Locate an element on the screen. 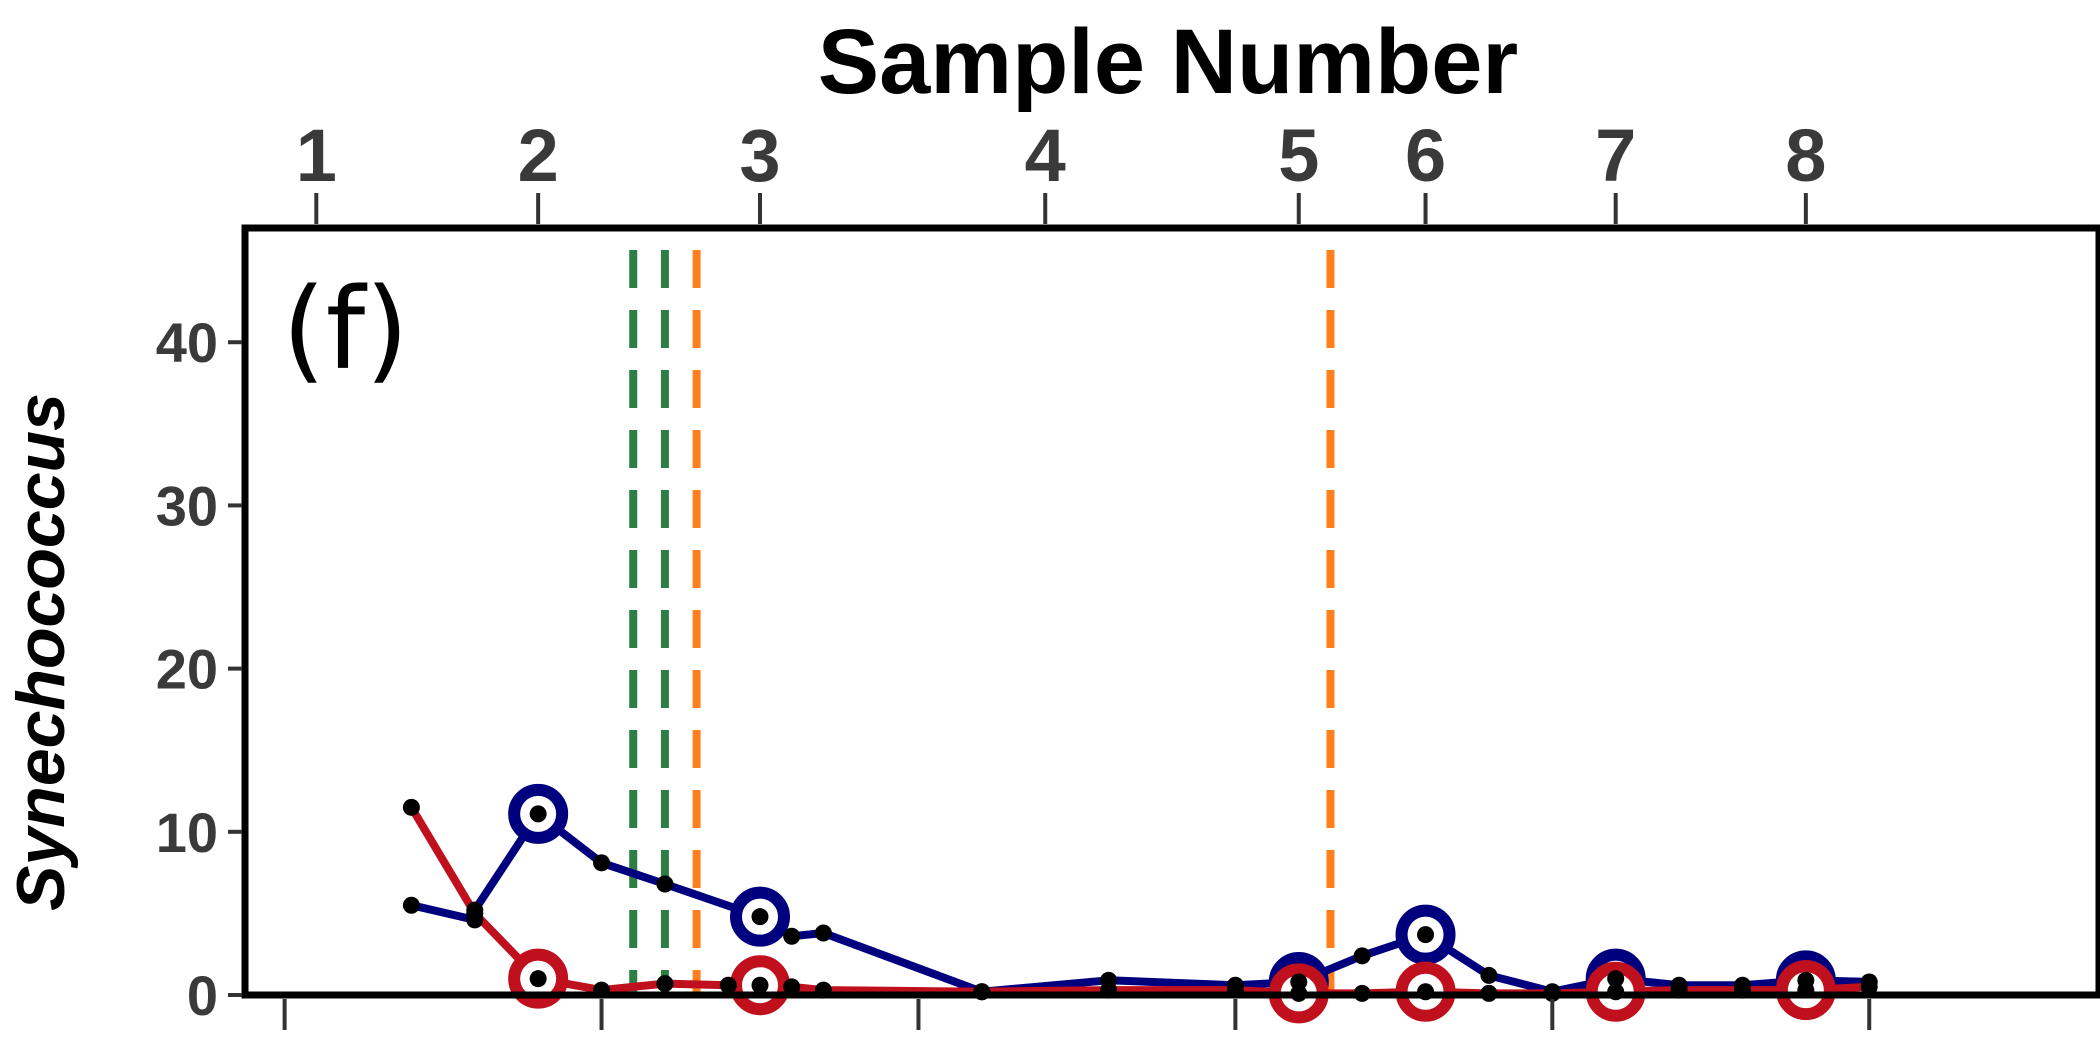 This screenshot has height=1050, width=2100. chart-title: Sample Number is located at coordinates (1168, 62).